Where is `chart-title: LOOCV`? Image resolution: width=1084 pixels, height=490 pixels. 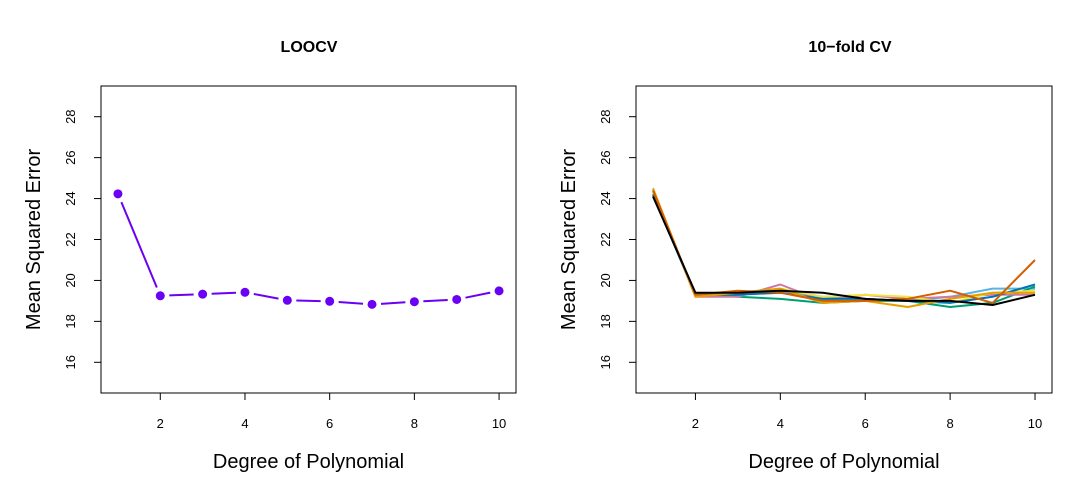 chart-title: LOOCV is located at coordinates (309, 47).